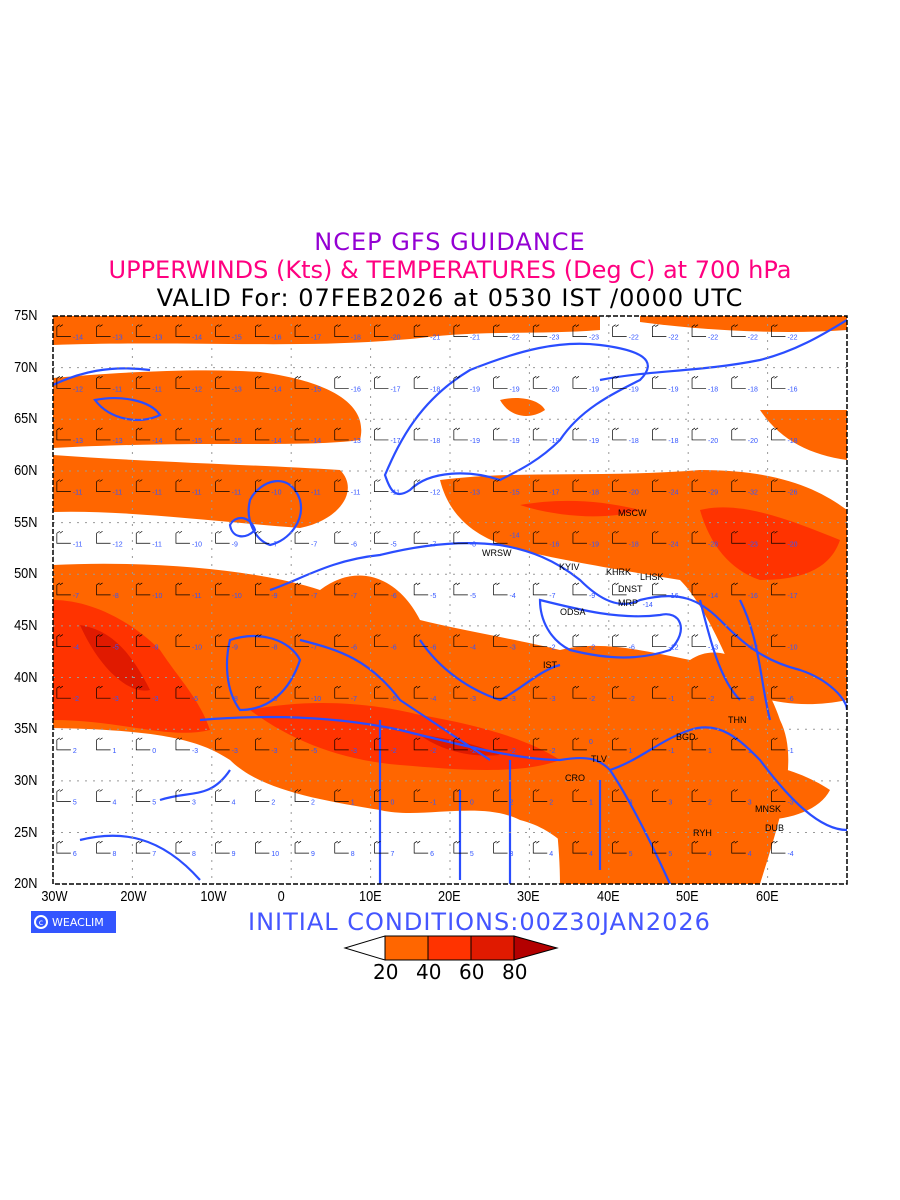 This screenshot has width=900, height=1200. Describe the element at coordinates (479, 922) in the screenshot. I see `initial-conditions: INITIAL CONDITIONS:00Z30JAN2026` at that location.